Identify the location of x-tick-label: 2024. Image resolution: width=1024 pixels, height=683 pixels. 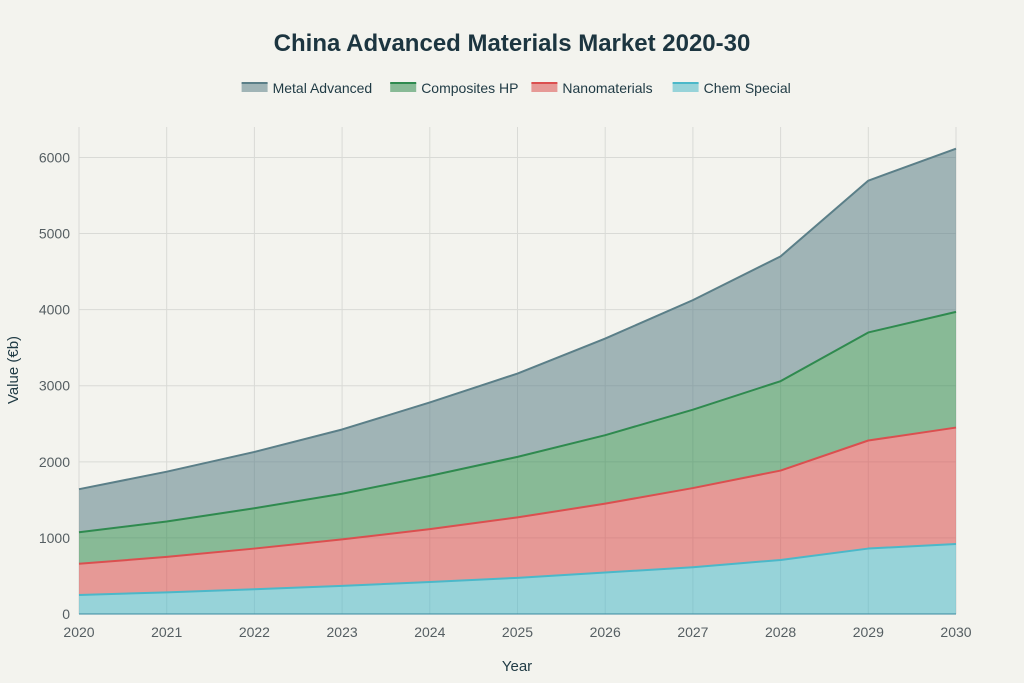
(429, 632).